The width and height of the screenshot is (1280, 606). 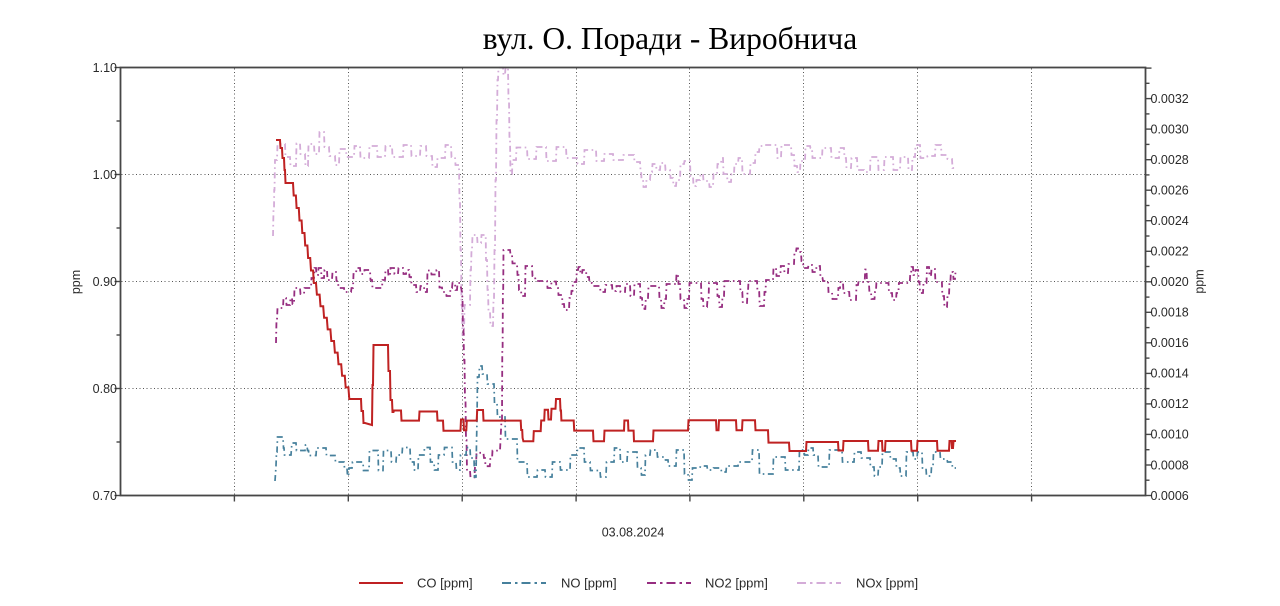 I want to click on svg-text: 0.0006, so click(x=1170, y=496).